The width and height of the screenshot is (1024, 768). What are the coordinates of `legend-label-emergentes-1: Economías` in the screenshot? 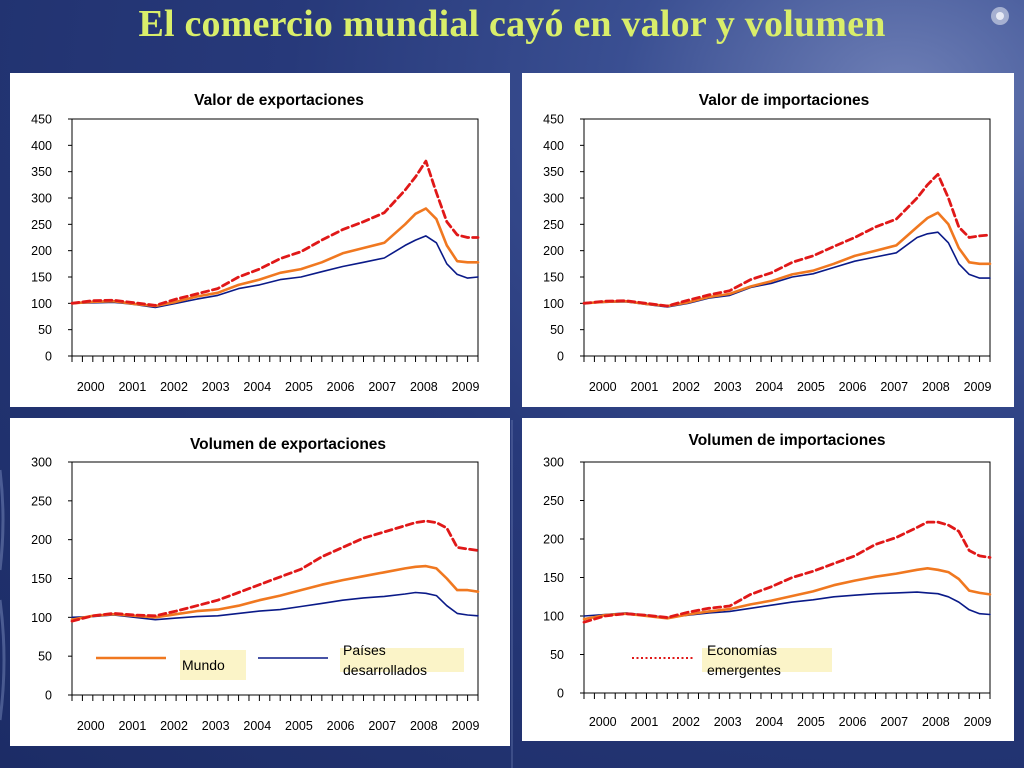 It's located at (742, 650).